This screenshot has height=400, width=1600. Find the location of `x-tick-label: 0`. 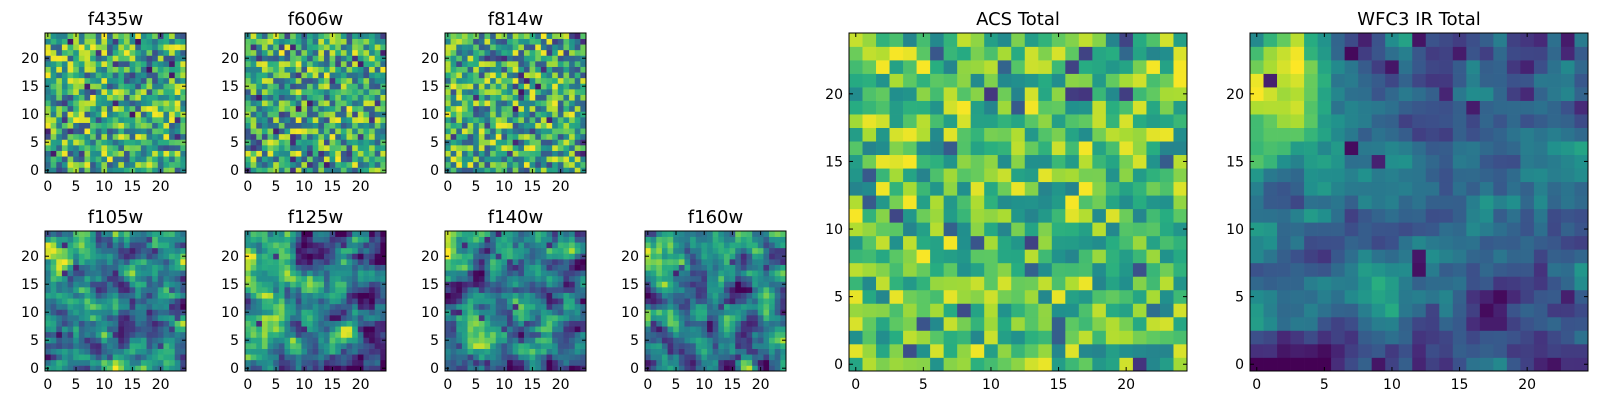

x-tick-label: 0 is located at coordinates (447, 187).